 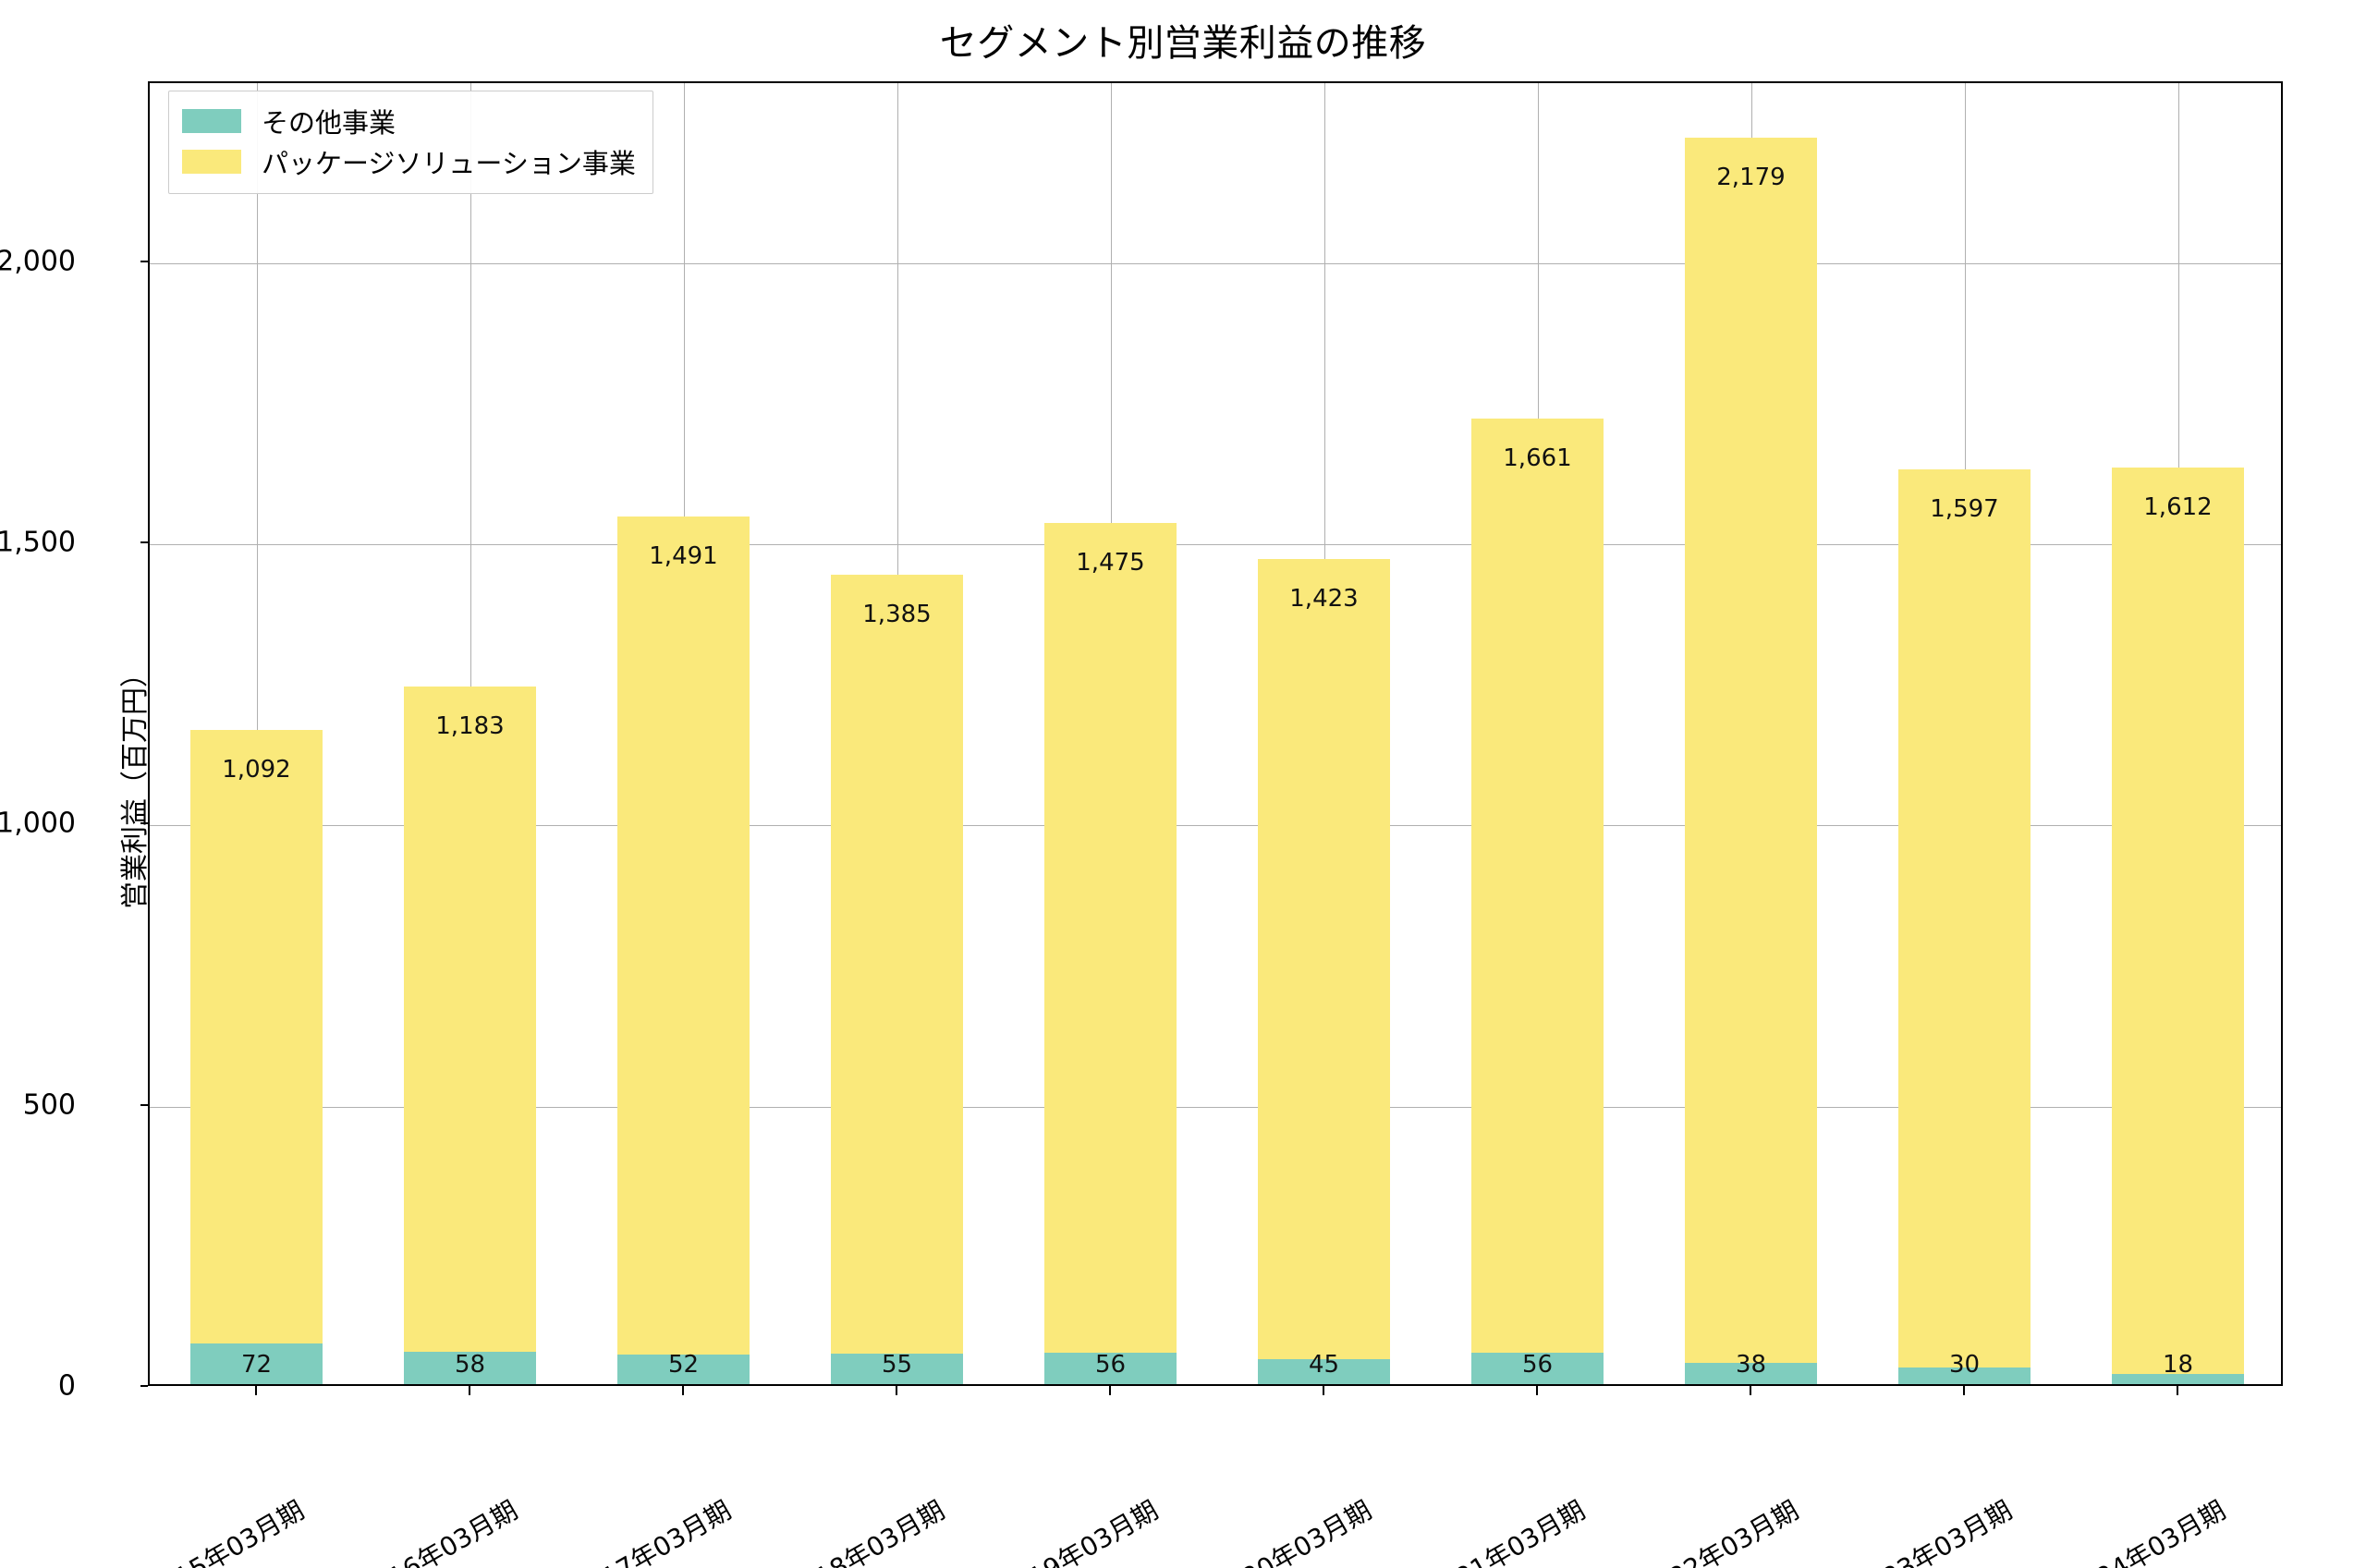 What do you see at coordinates (1293, 1531) in the screenshot?
I see `x-axis-tick-label: 2020年03月期` at bounding box center [1293, 1531].